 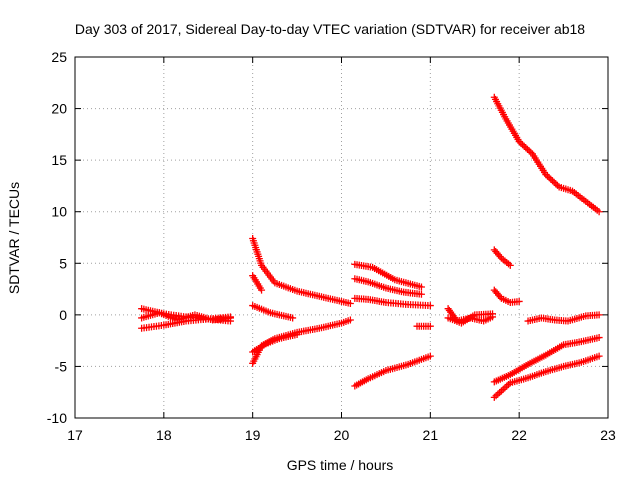 I want to click on data-series-s11, so click(x=392, y=302).